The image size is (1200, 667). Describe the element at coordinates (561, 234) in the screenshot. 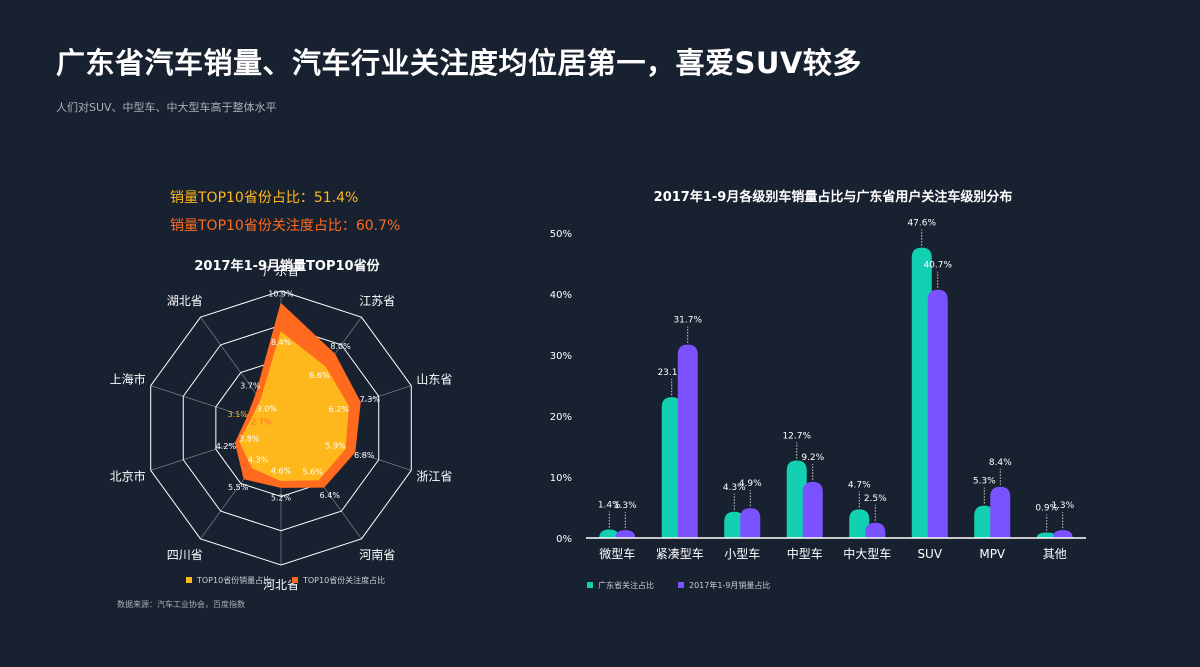

I see `y-tick-label: 50%` at that location.